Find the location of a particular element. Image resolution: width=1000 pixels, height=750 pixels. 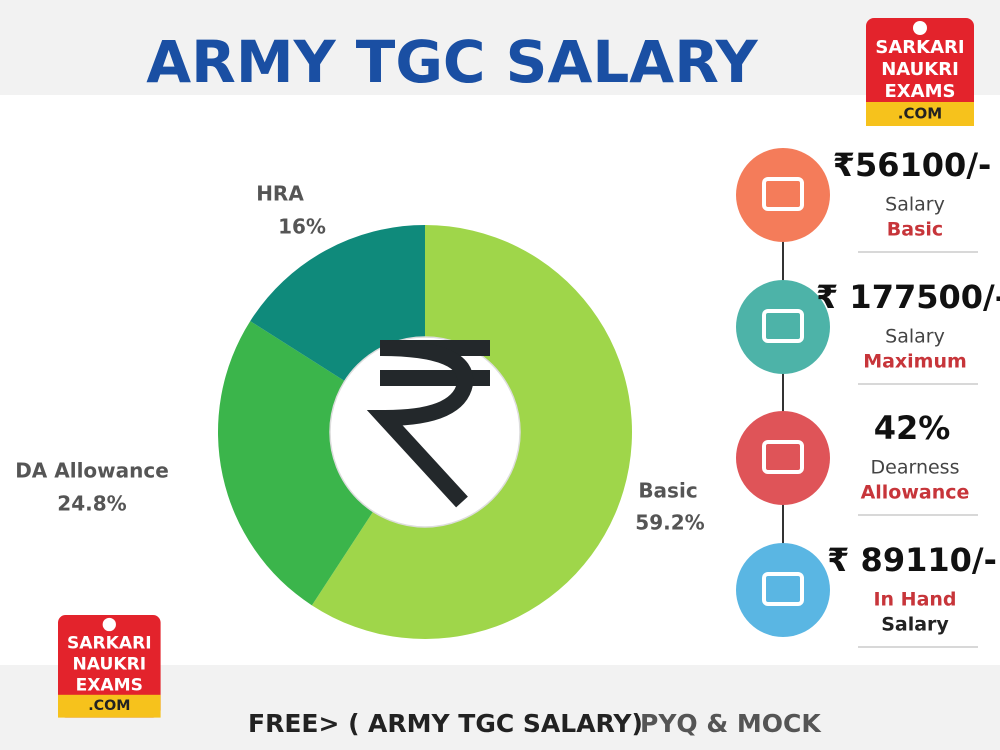

card-amount: ₹ 177500/- is located at coordinates (908, 297).